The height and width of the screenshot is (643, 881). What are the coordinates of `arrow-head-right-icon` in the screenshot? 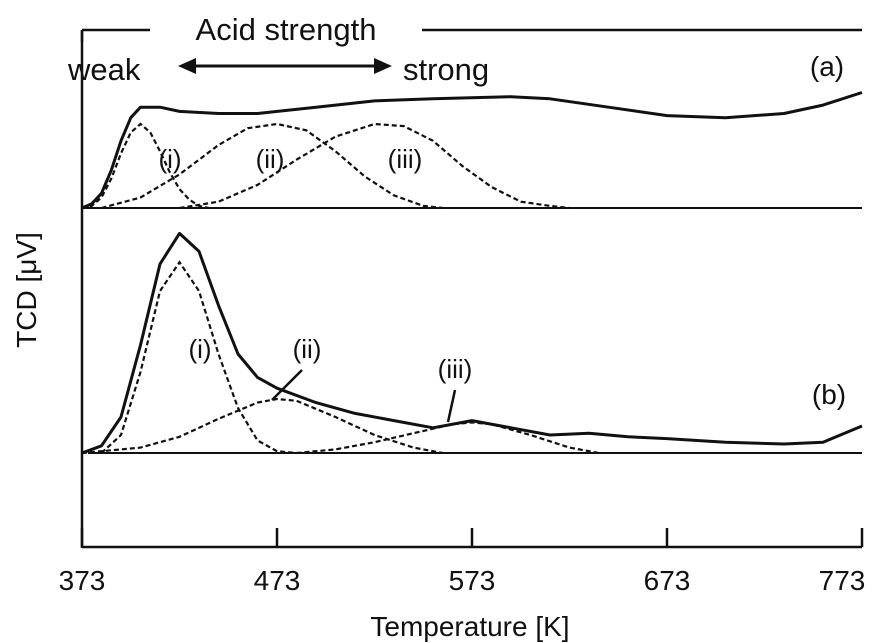 It's located at (383, 66).